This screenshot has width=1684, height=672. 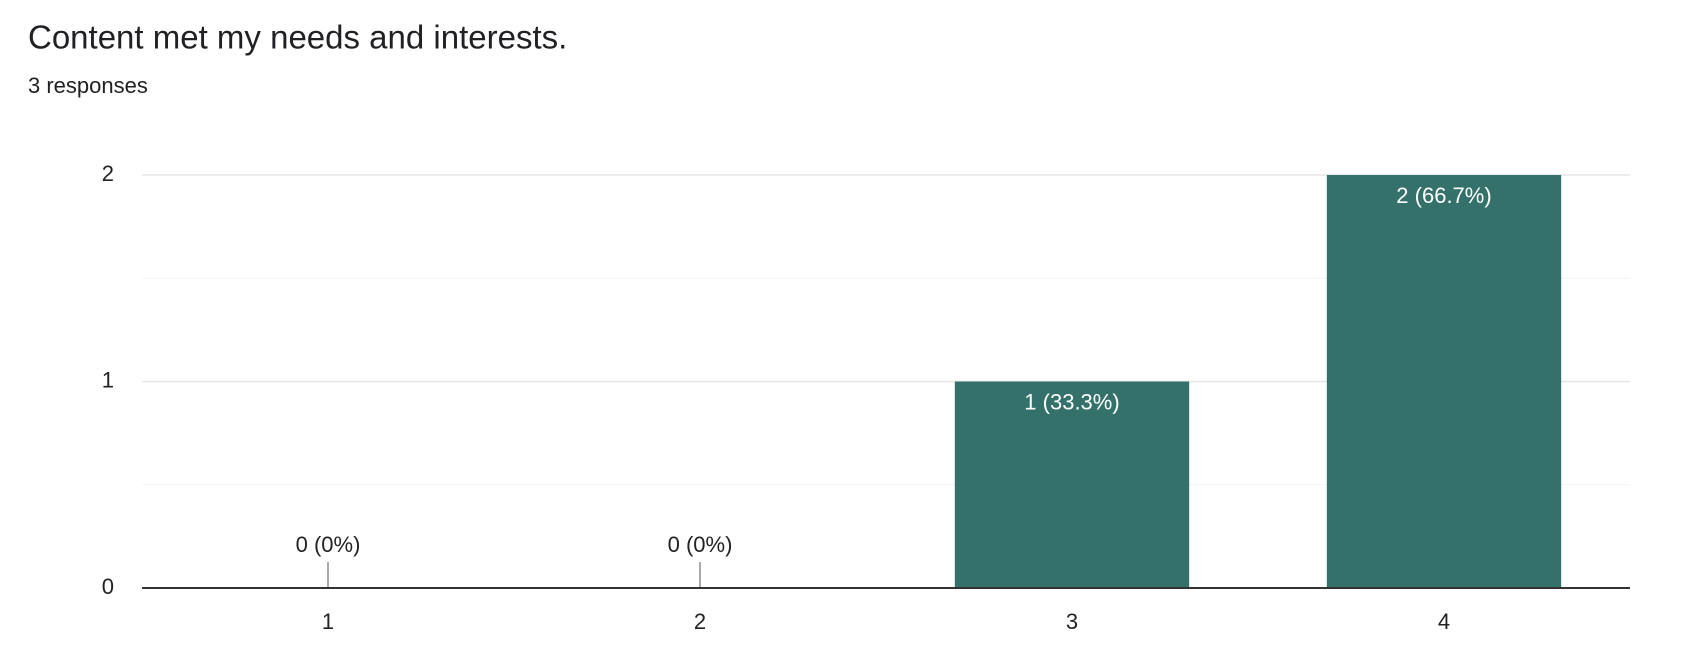 What do you see at coordinates (1072, 621) in the screenshot?
I see `x-tick-label: 3` at bounding box center [1072, 621].